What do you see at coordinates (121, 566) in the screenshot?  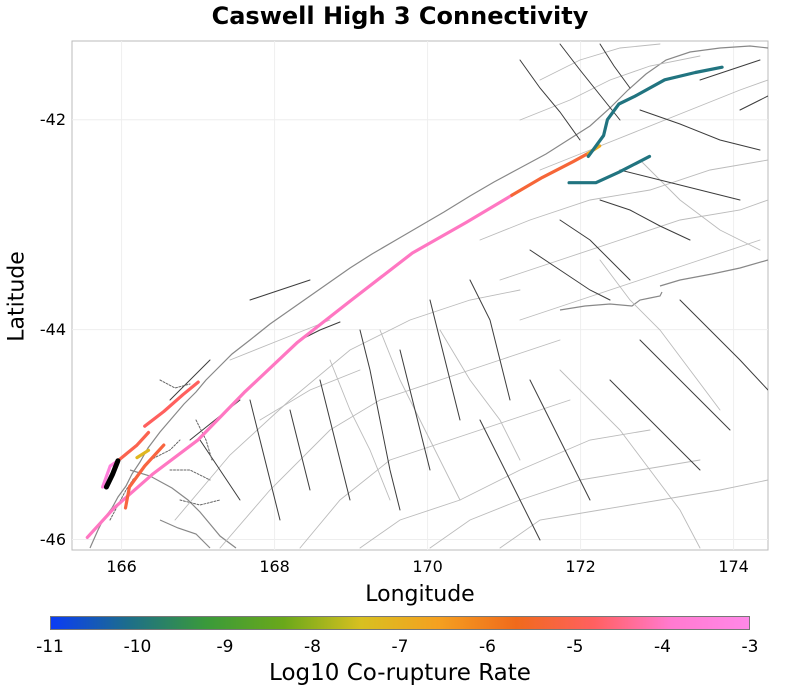 I see `x-tick-label: 166` at bounding box center [121, 566].